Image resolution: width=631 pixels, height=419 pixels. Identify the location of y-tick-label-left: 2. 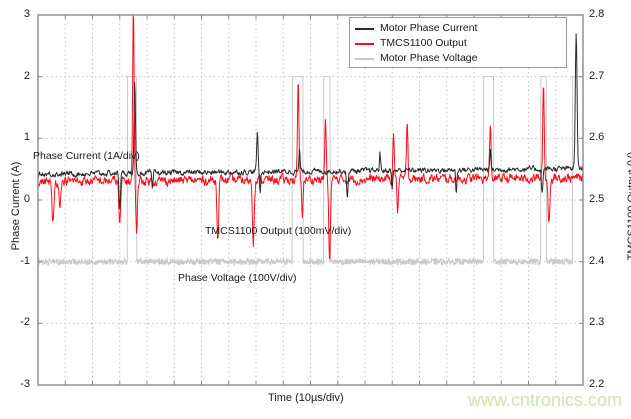
(26, 75).